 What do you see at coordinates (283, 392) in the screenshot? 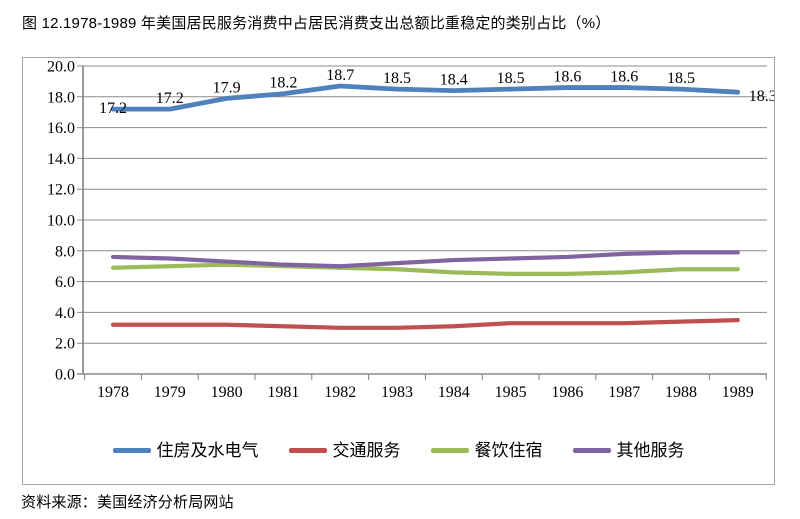
I see `x-axis-tick-label: 1981` at bounding box center [283, 392].